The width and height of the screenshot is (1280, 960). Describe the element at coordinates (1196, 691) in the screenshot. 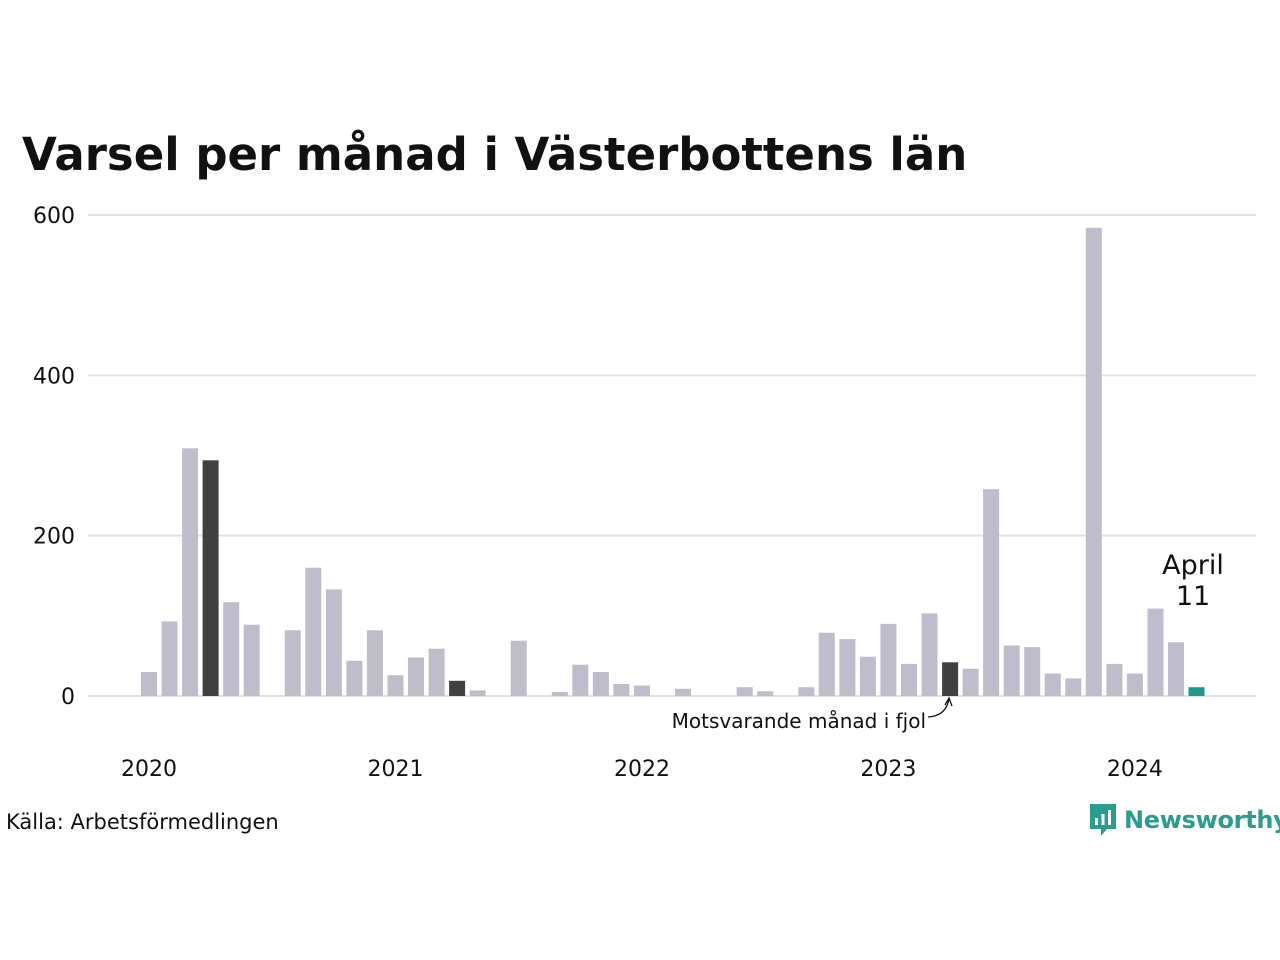

I see `bar-current-month` at that location.